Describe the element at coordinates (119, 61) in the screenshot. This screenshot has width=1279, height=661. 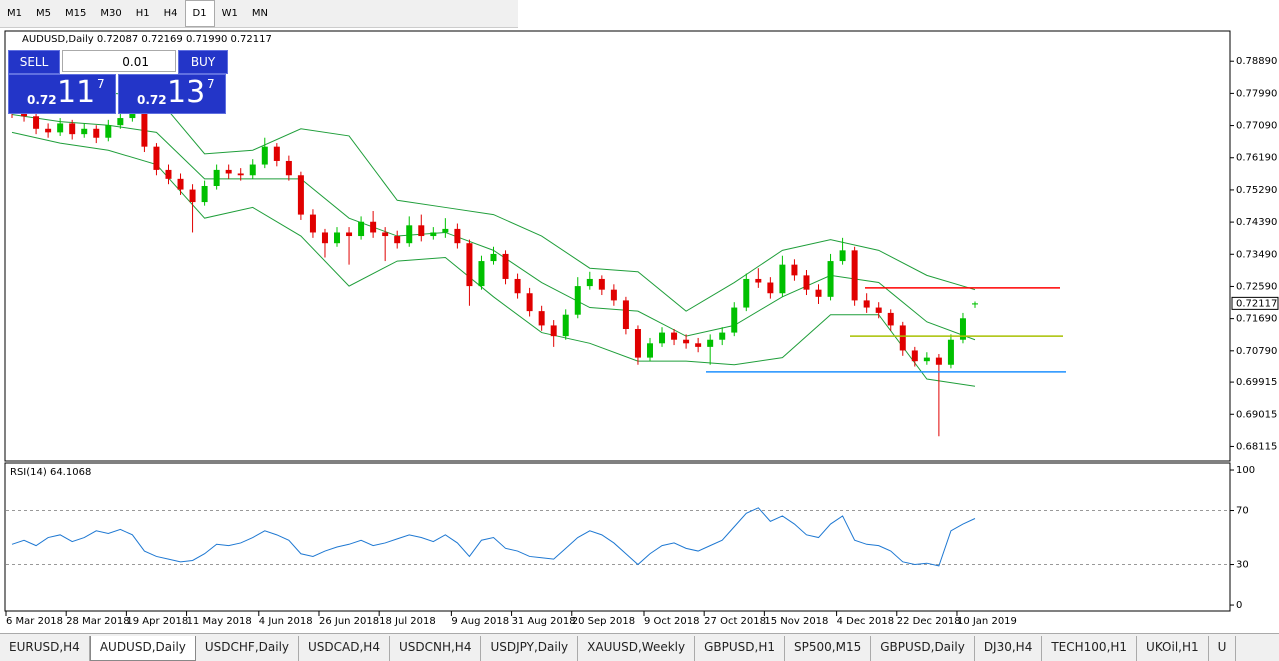
I see `lot-input: 0.01` at that location.